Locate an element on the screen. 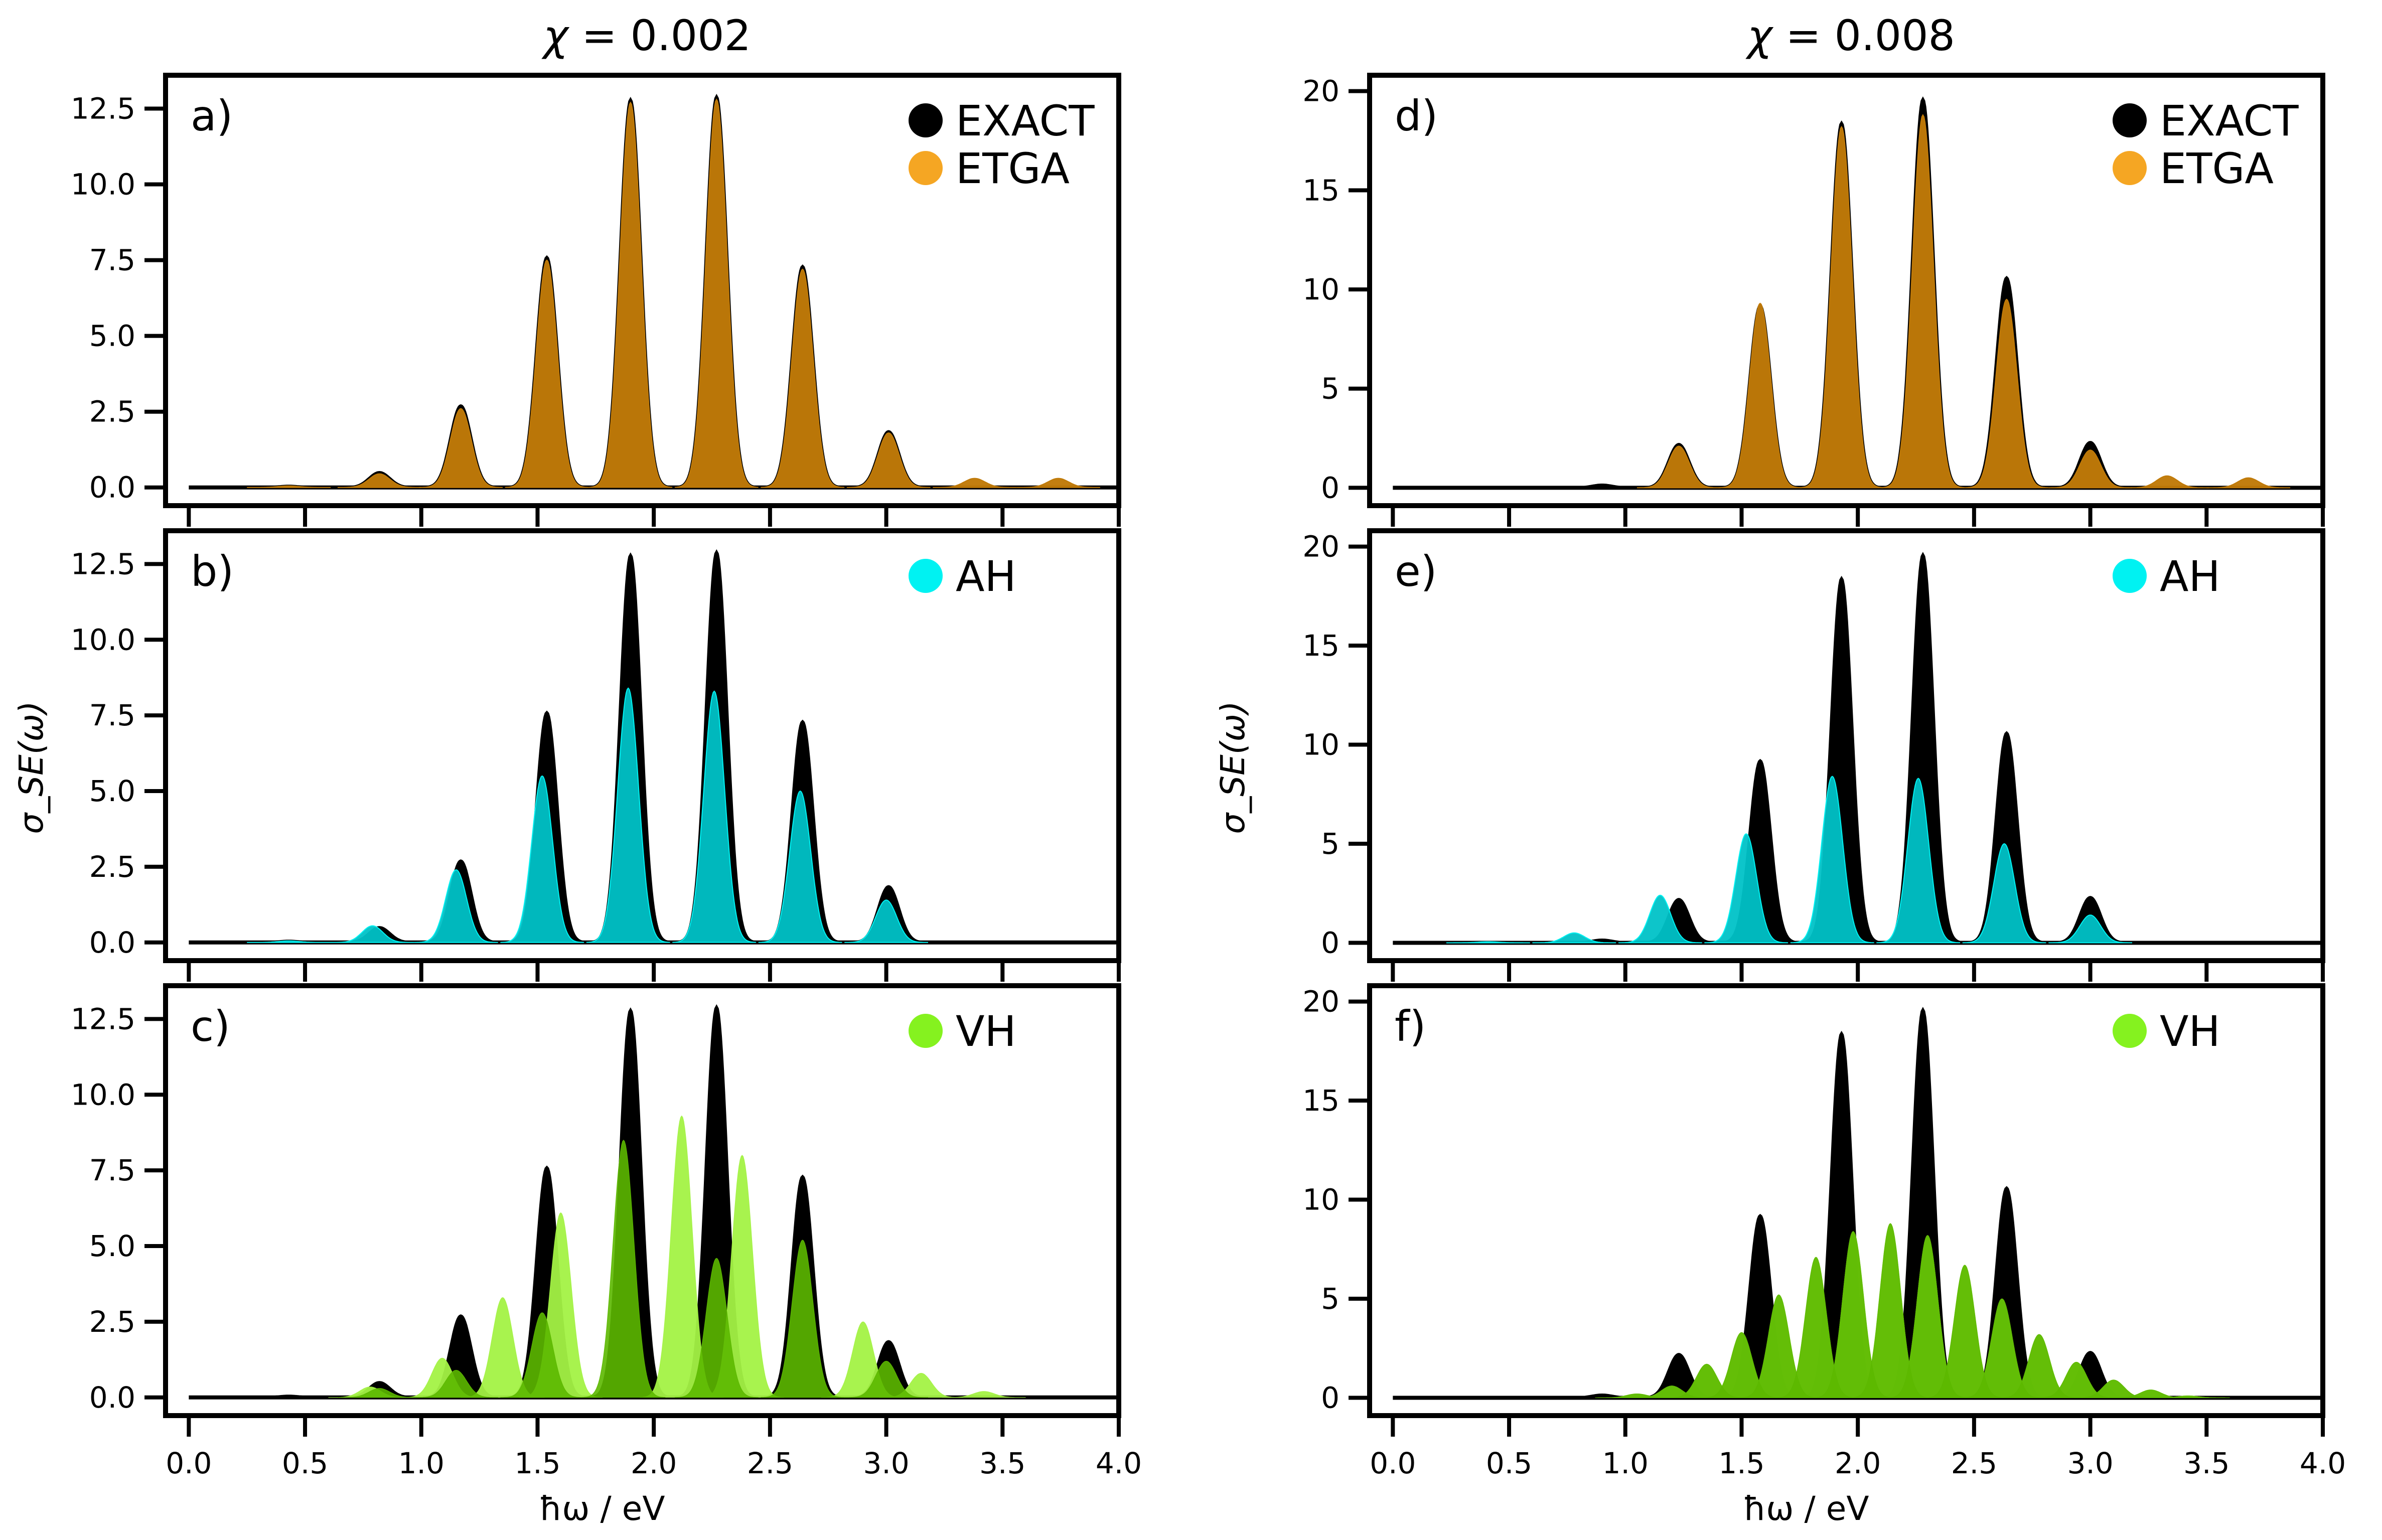 The height and width of the screenshot is (1540, 2382). panel-label: f) is located at coordinates (1410, 1026).